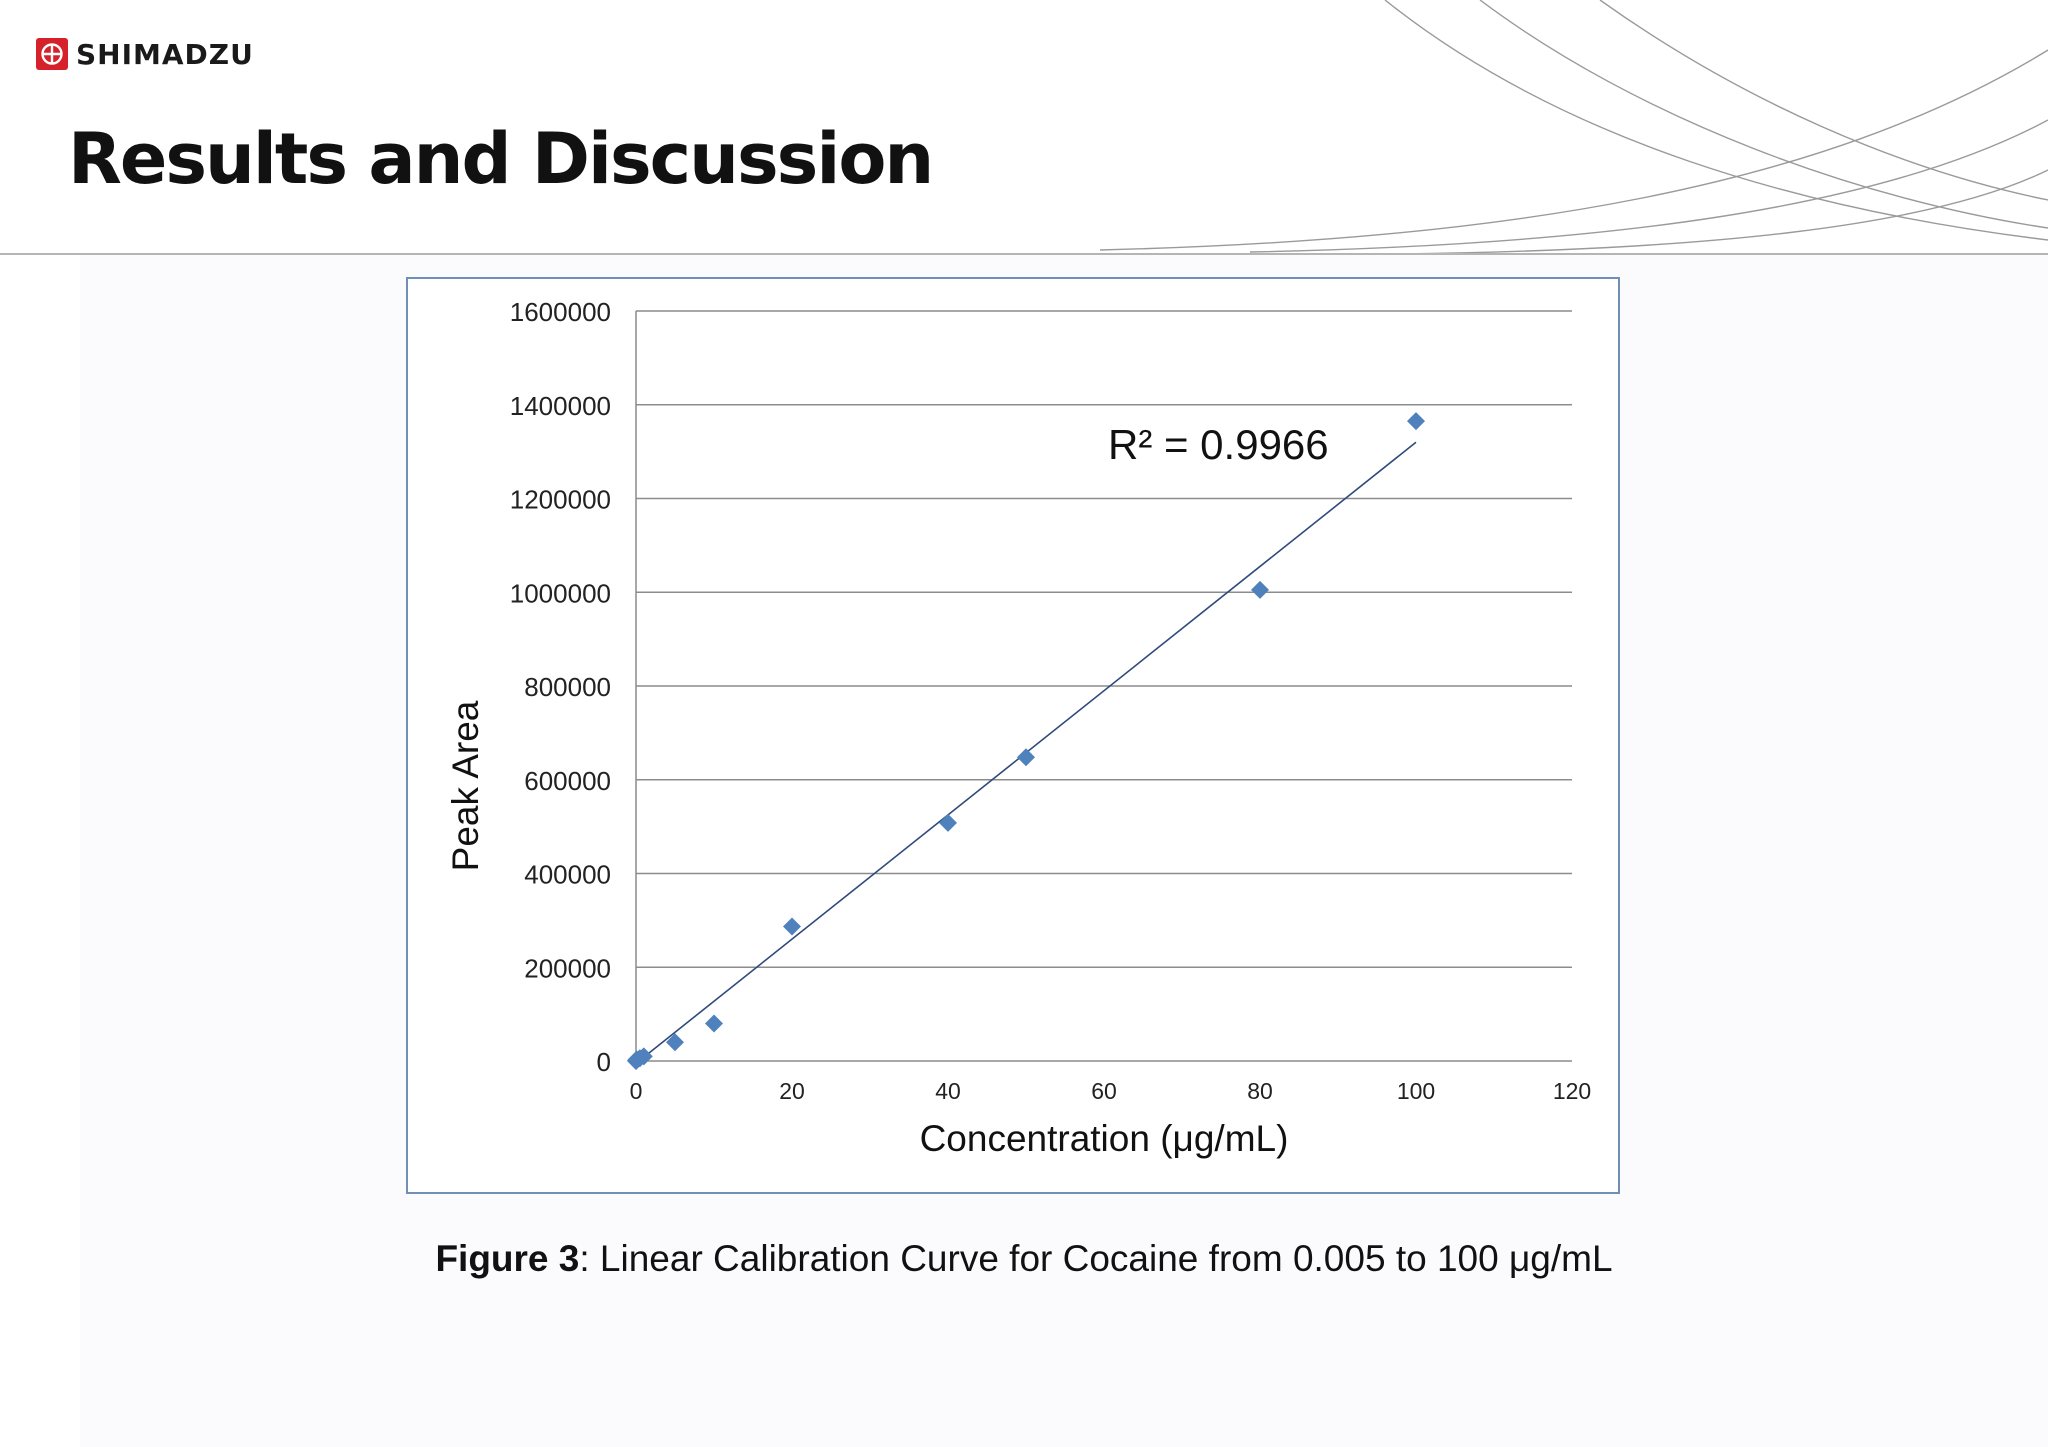 This screenshot has height=1447, width=2048. Describe the element at coordinates (560, 312) in the screenshot. I see `y-tick-label: 1600000` at that location.